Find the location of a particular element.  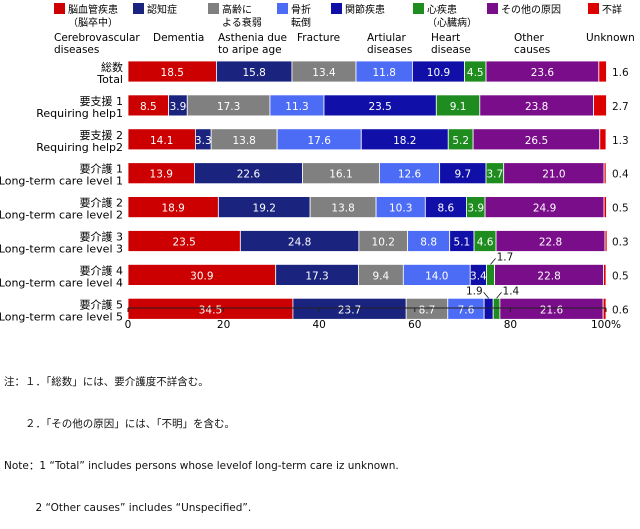

legend-label: 脳血管疾患 is located at coordinates (93, 9).